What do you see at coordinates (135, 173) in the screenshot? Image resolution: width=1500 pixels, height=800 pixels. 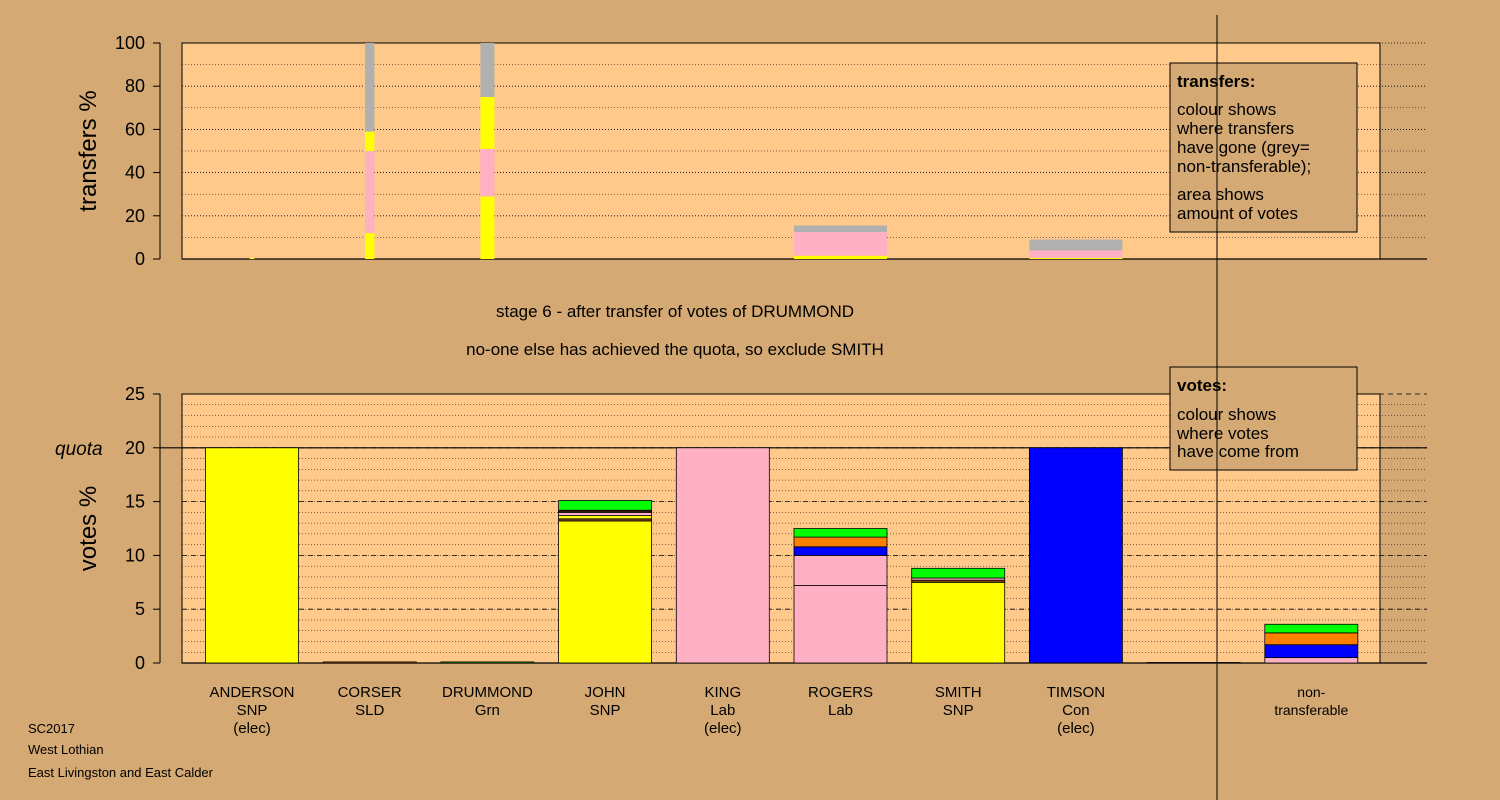 I see `y-tick-label: 40` at bounding box center [135, 173].